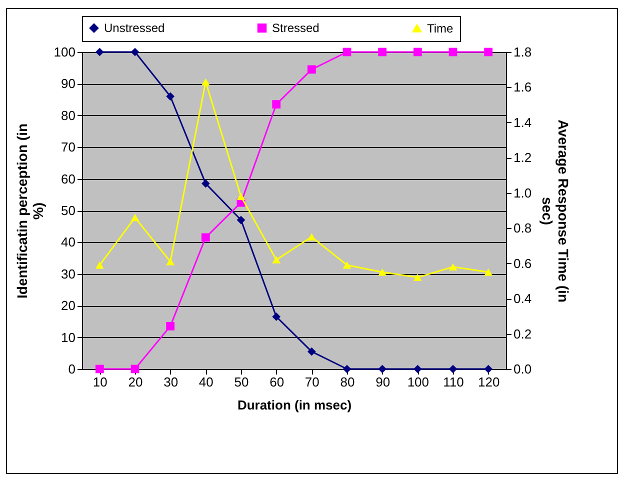 This screenshot has width=627, height=482. Describe the element at coordinates (68, 306) in the screenshot. I see `y-tick-label: 20` at that location.